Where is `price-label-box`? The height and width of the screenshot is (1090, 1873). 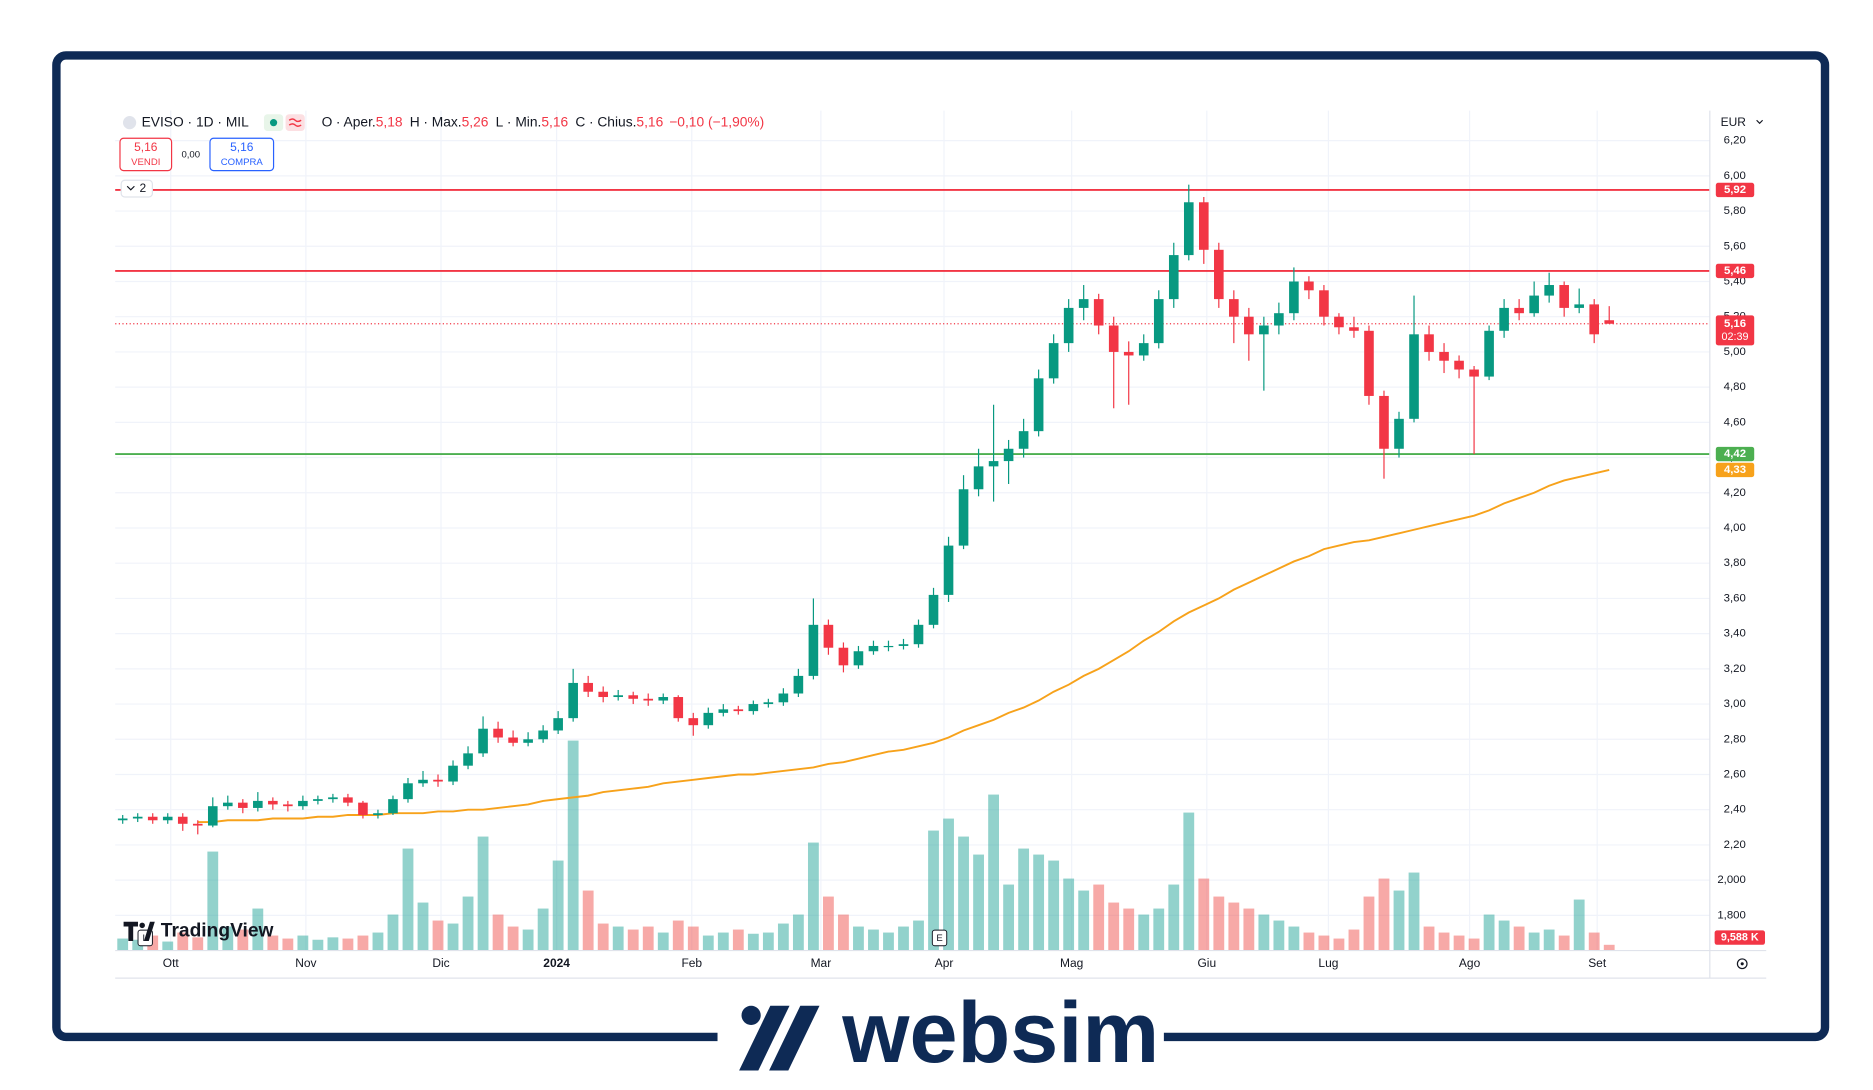
price-label-box is located at coordinates (1735, 330).